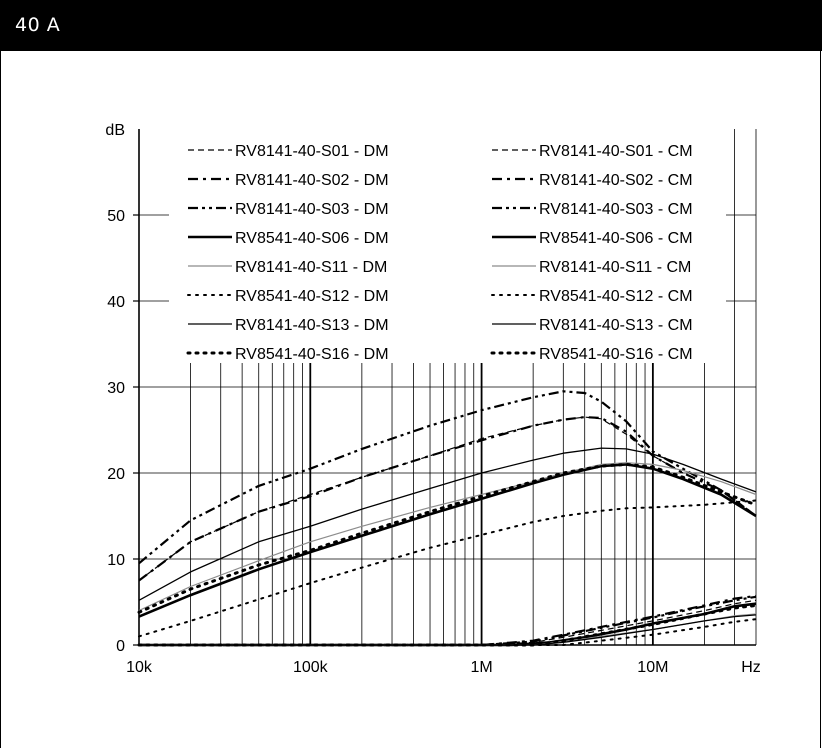 This screenshot has width=822, height=748. What do you see at coordinates (616, 180) in the screenshot?
I see `legend-label: RV8141-40-S02 - CM` at bounding box center [616, 180].